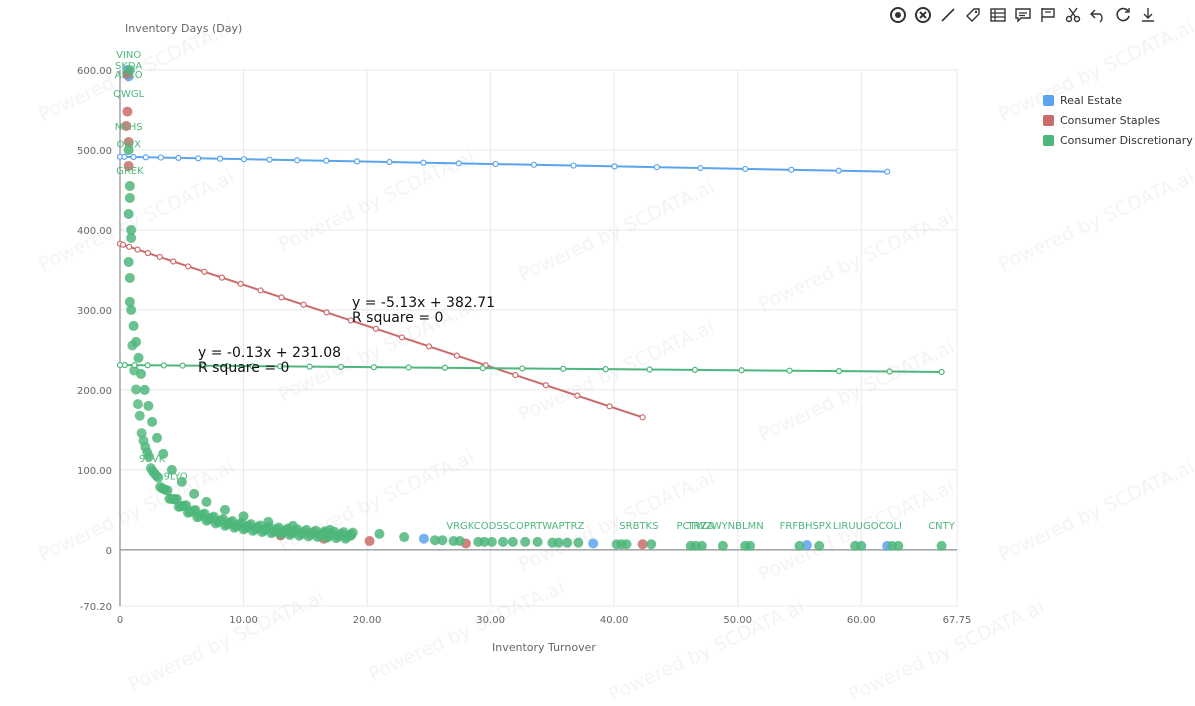  I want to click on y-tick-label: 300.00, so click(94, 311).